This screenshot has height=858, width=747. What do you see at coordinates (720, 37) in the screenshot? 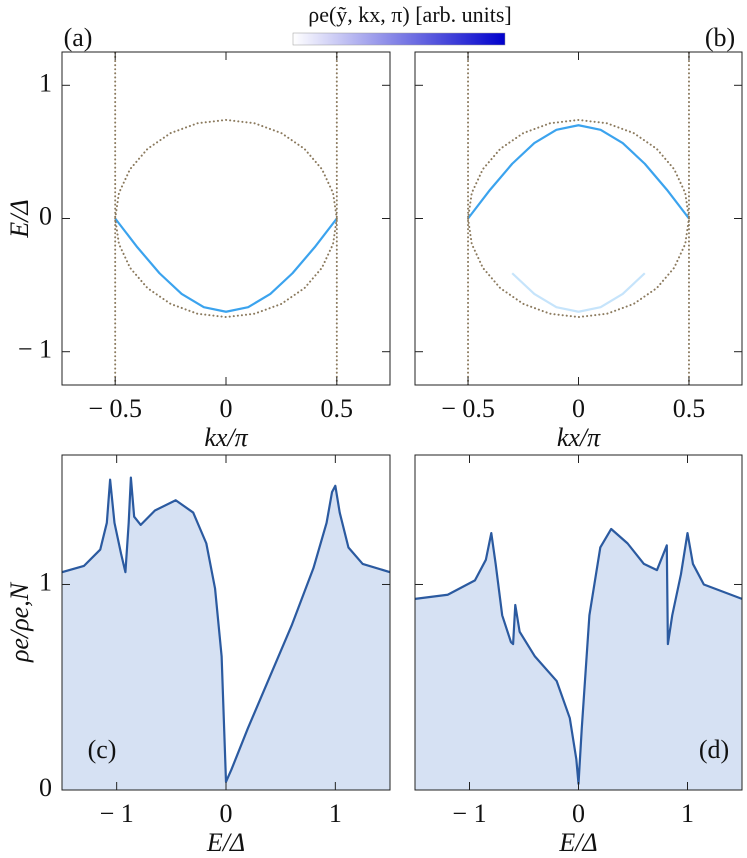
I see `panel-label: (b)` at bounding box center [720, 37].